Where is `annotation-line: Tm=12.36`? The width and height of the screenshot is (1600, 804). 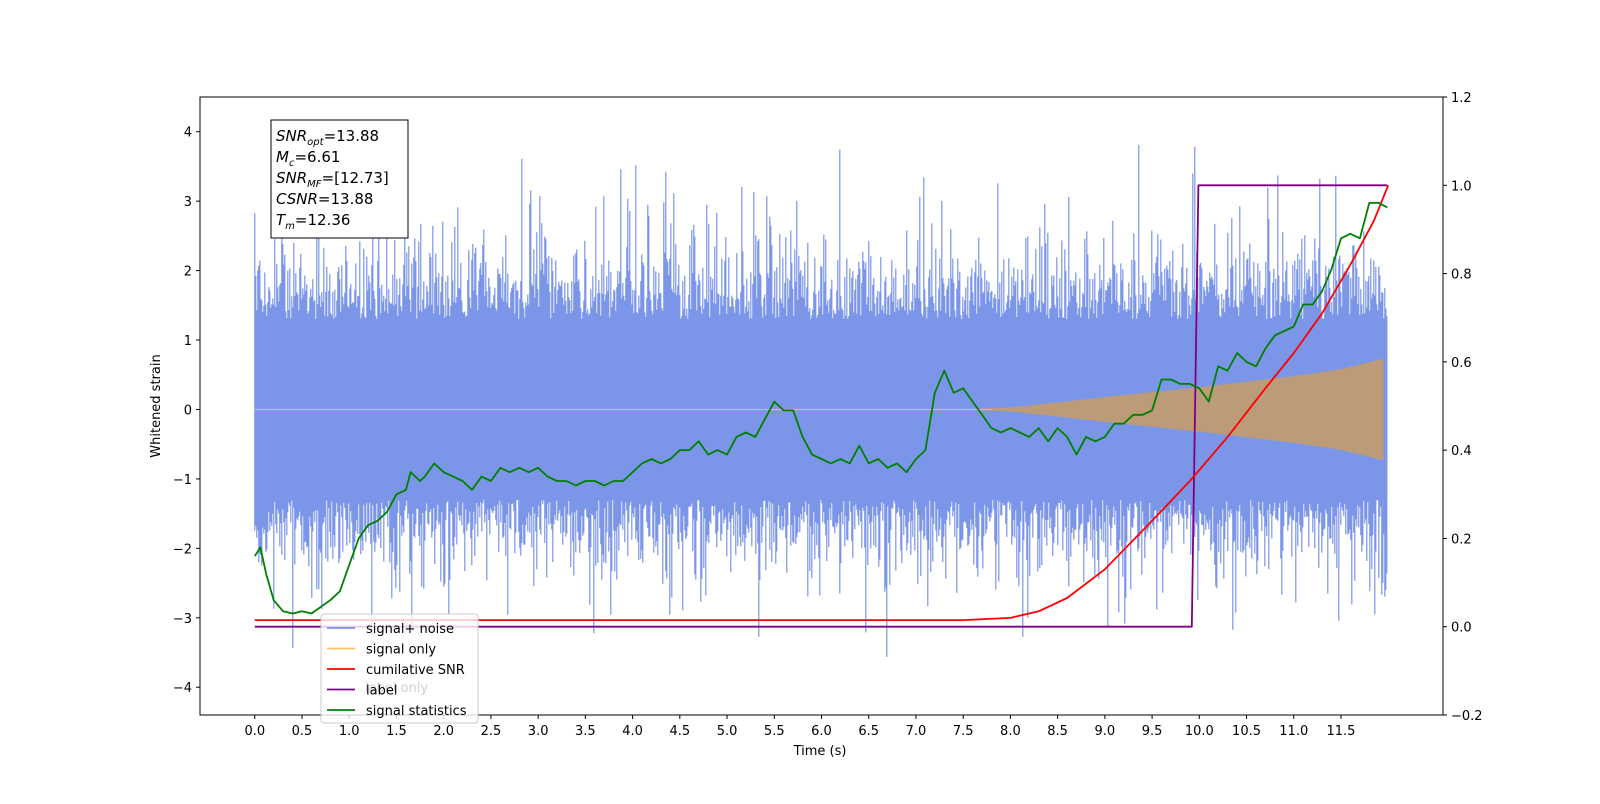
annotation-line: Tm=12.36 is located at coordinates (313, 221).